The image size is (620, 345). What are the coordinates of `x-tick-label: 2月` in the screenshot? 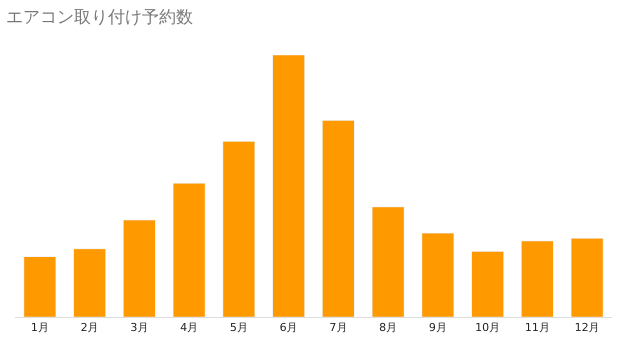 It's located at (89, 327).